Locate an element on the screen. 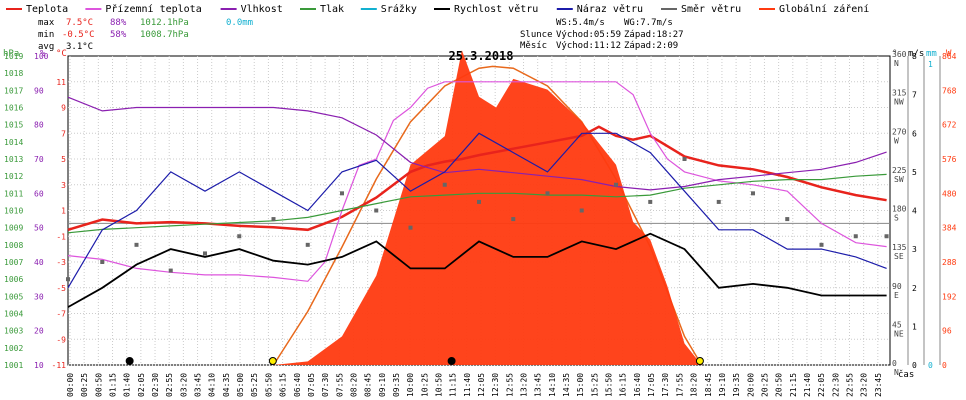 Image resolution: width=966 pixels, height=400 pixels. moonrise-marker is located at coordinates (451, 361).